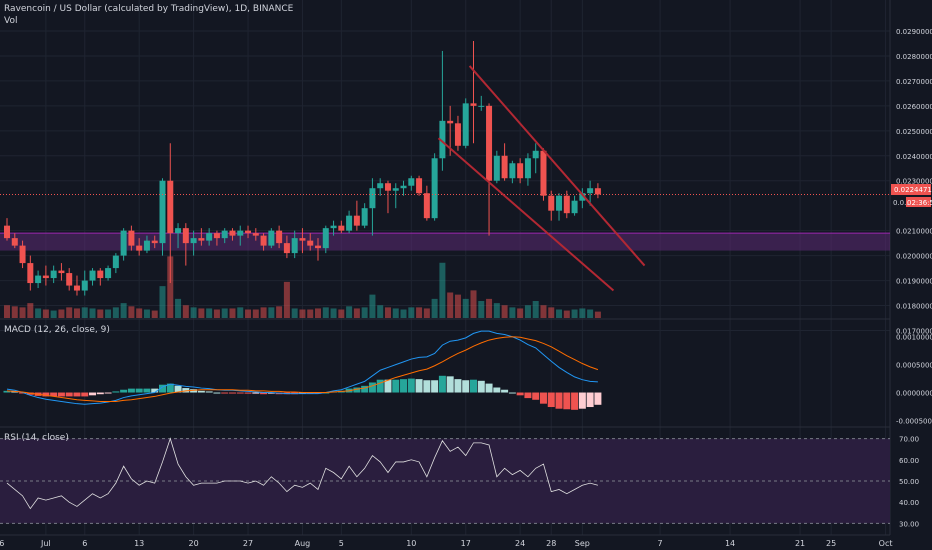  I want to click on rsi-label: RSI (14, close), so click(36, 438).